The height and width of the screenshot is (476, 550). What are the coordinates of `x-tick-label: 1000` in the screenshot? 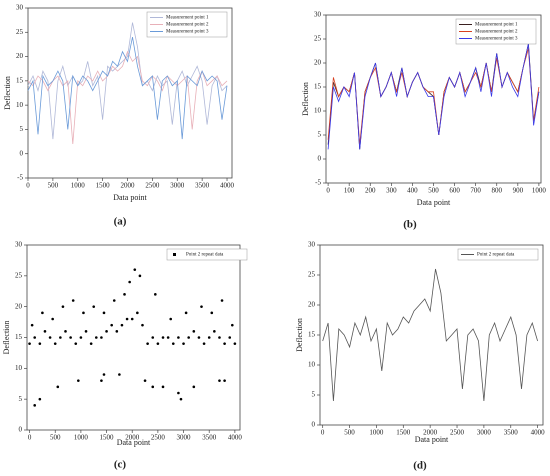 It's located at (376, 433).